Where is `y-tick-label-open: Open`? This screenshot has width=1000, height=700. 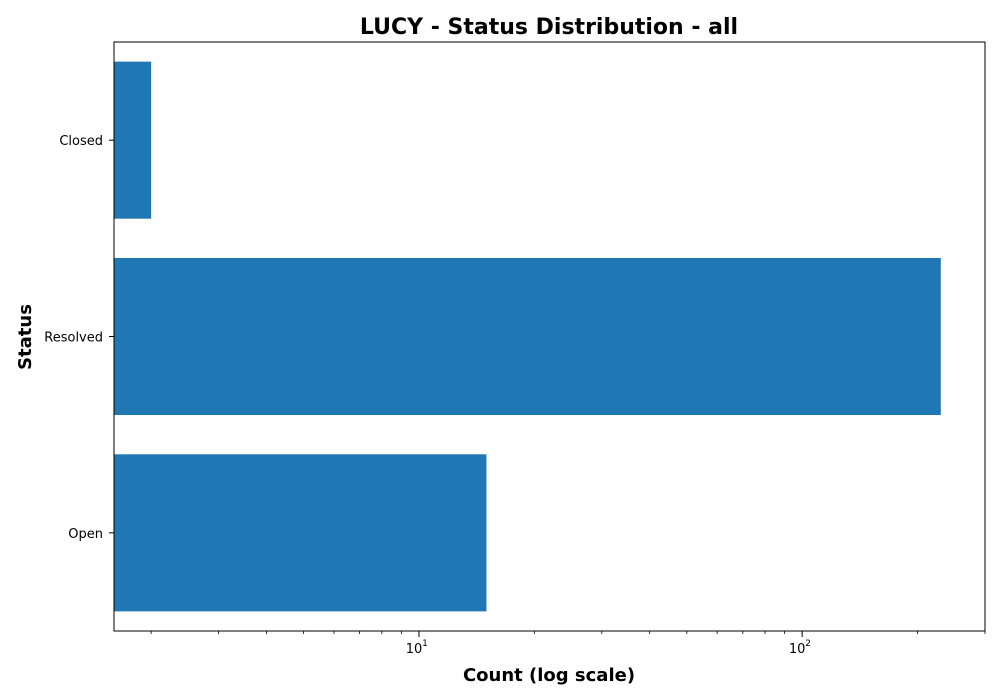
y-tick-label-open: Open is located at coordinates (85, 534).